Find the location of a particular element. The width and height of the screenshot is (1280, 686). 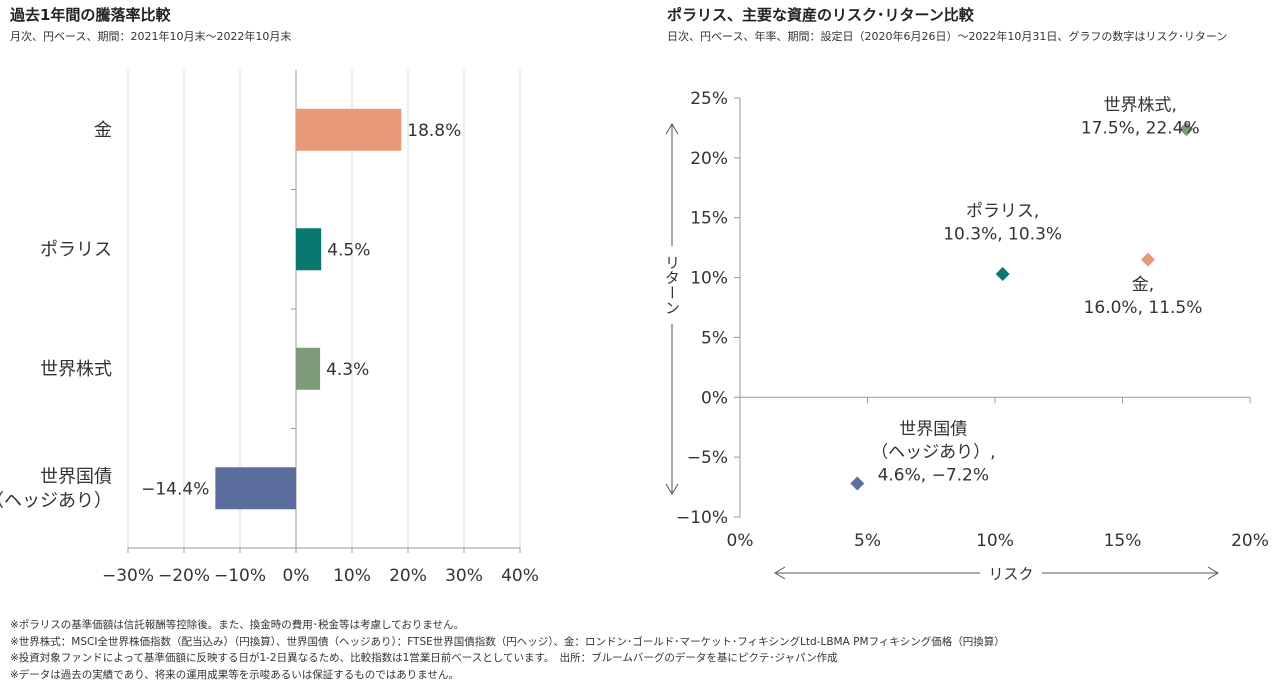

y-axis-label: リターン is located at coordinates (672, 285).